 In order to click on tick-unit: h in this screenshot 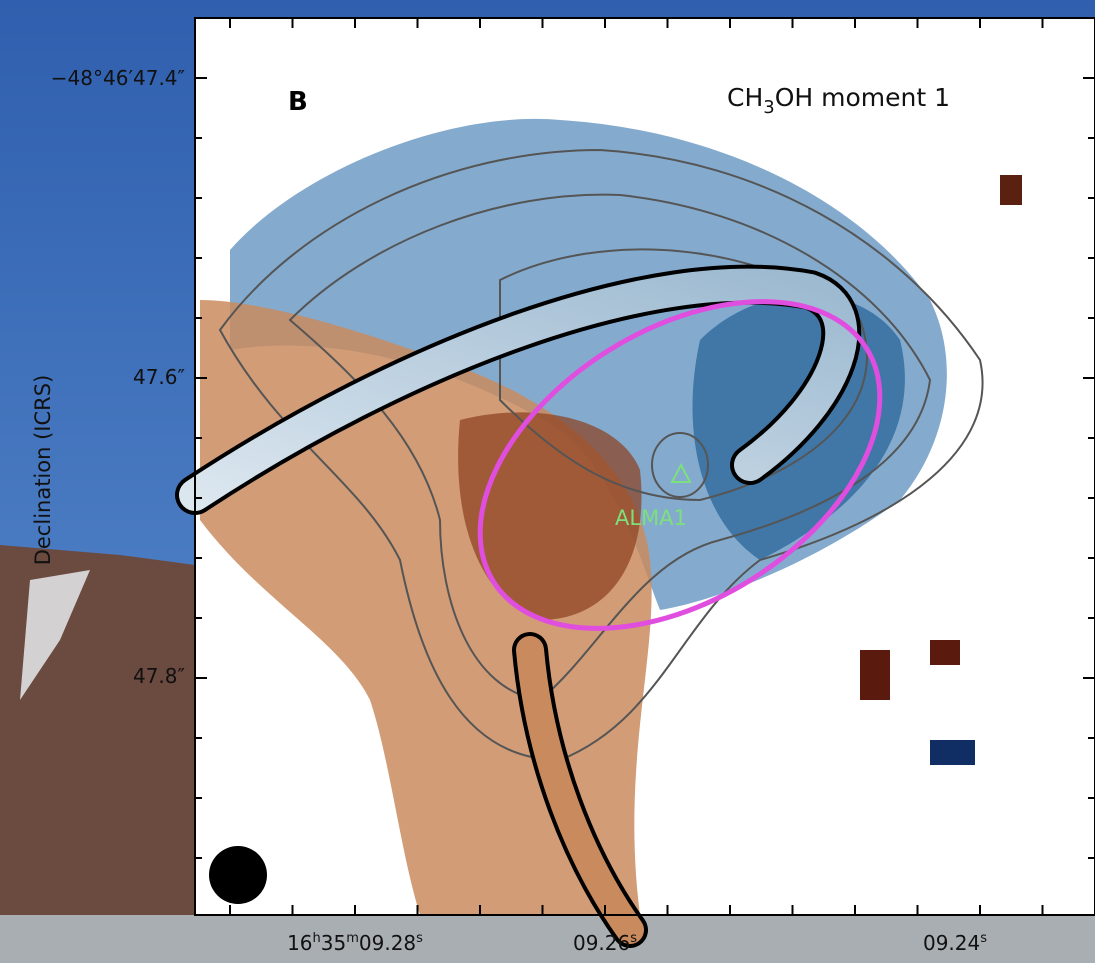, I will do `click(317, 938)`.